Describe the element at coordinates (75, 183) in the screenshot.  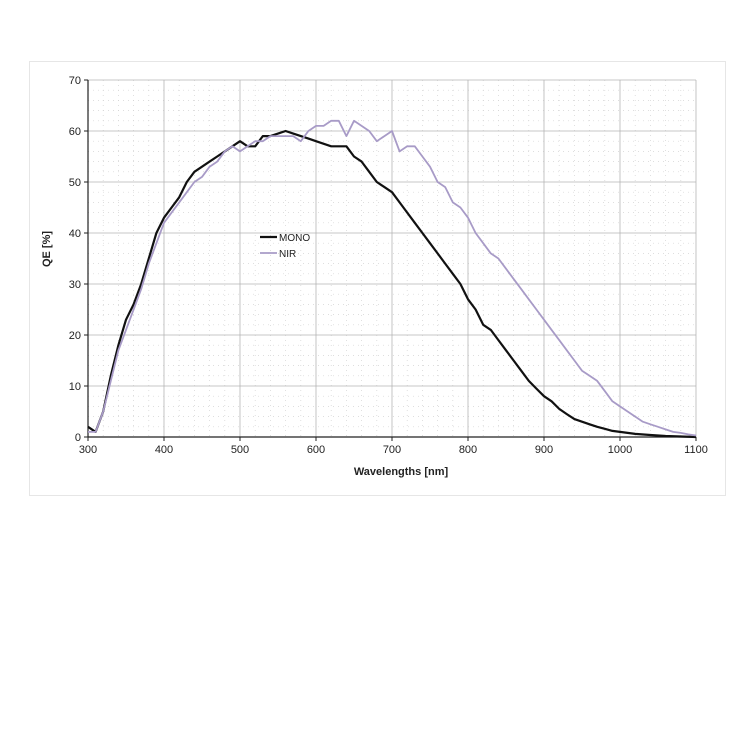
I see `y-tick-label: 50` at that location.